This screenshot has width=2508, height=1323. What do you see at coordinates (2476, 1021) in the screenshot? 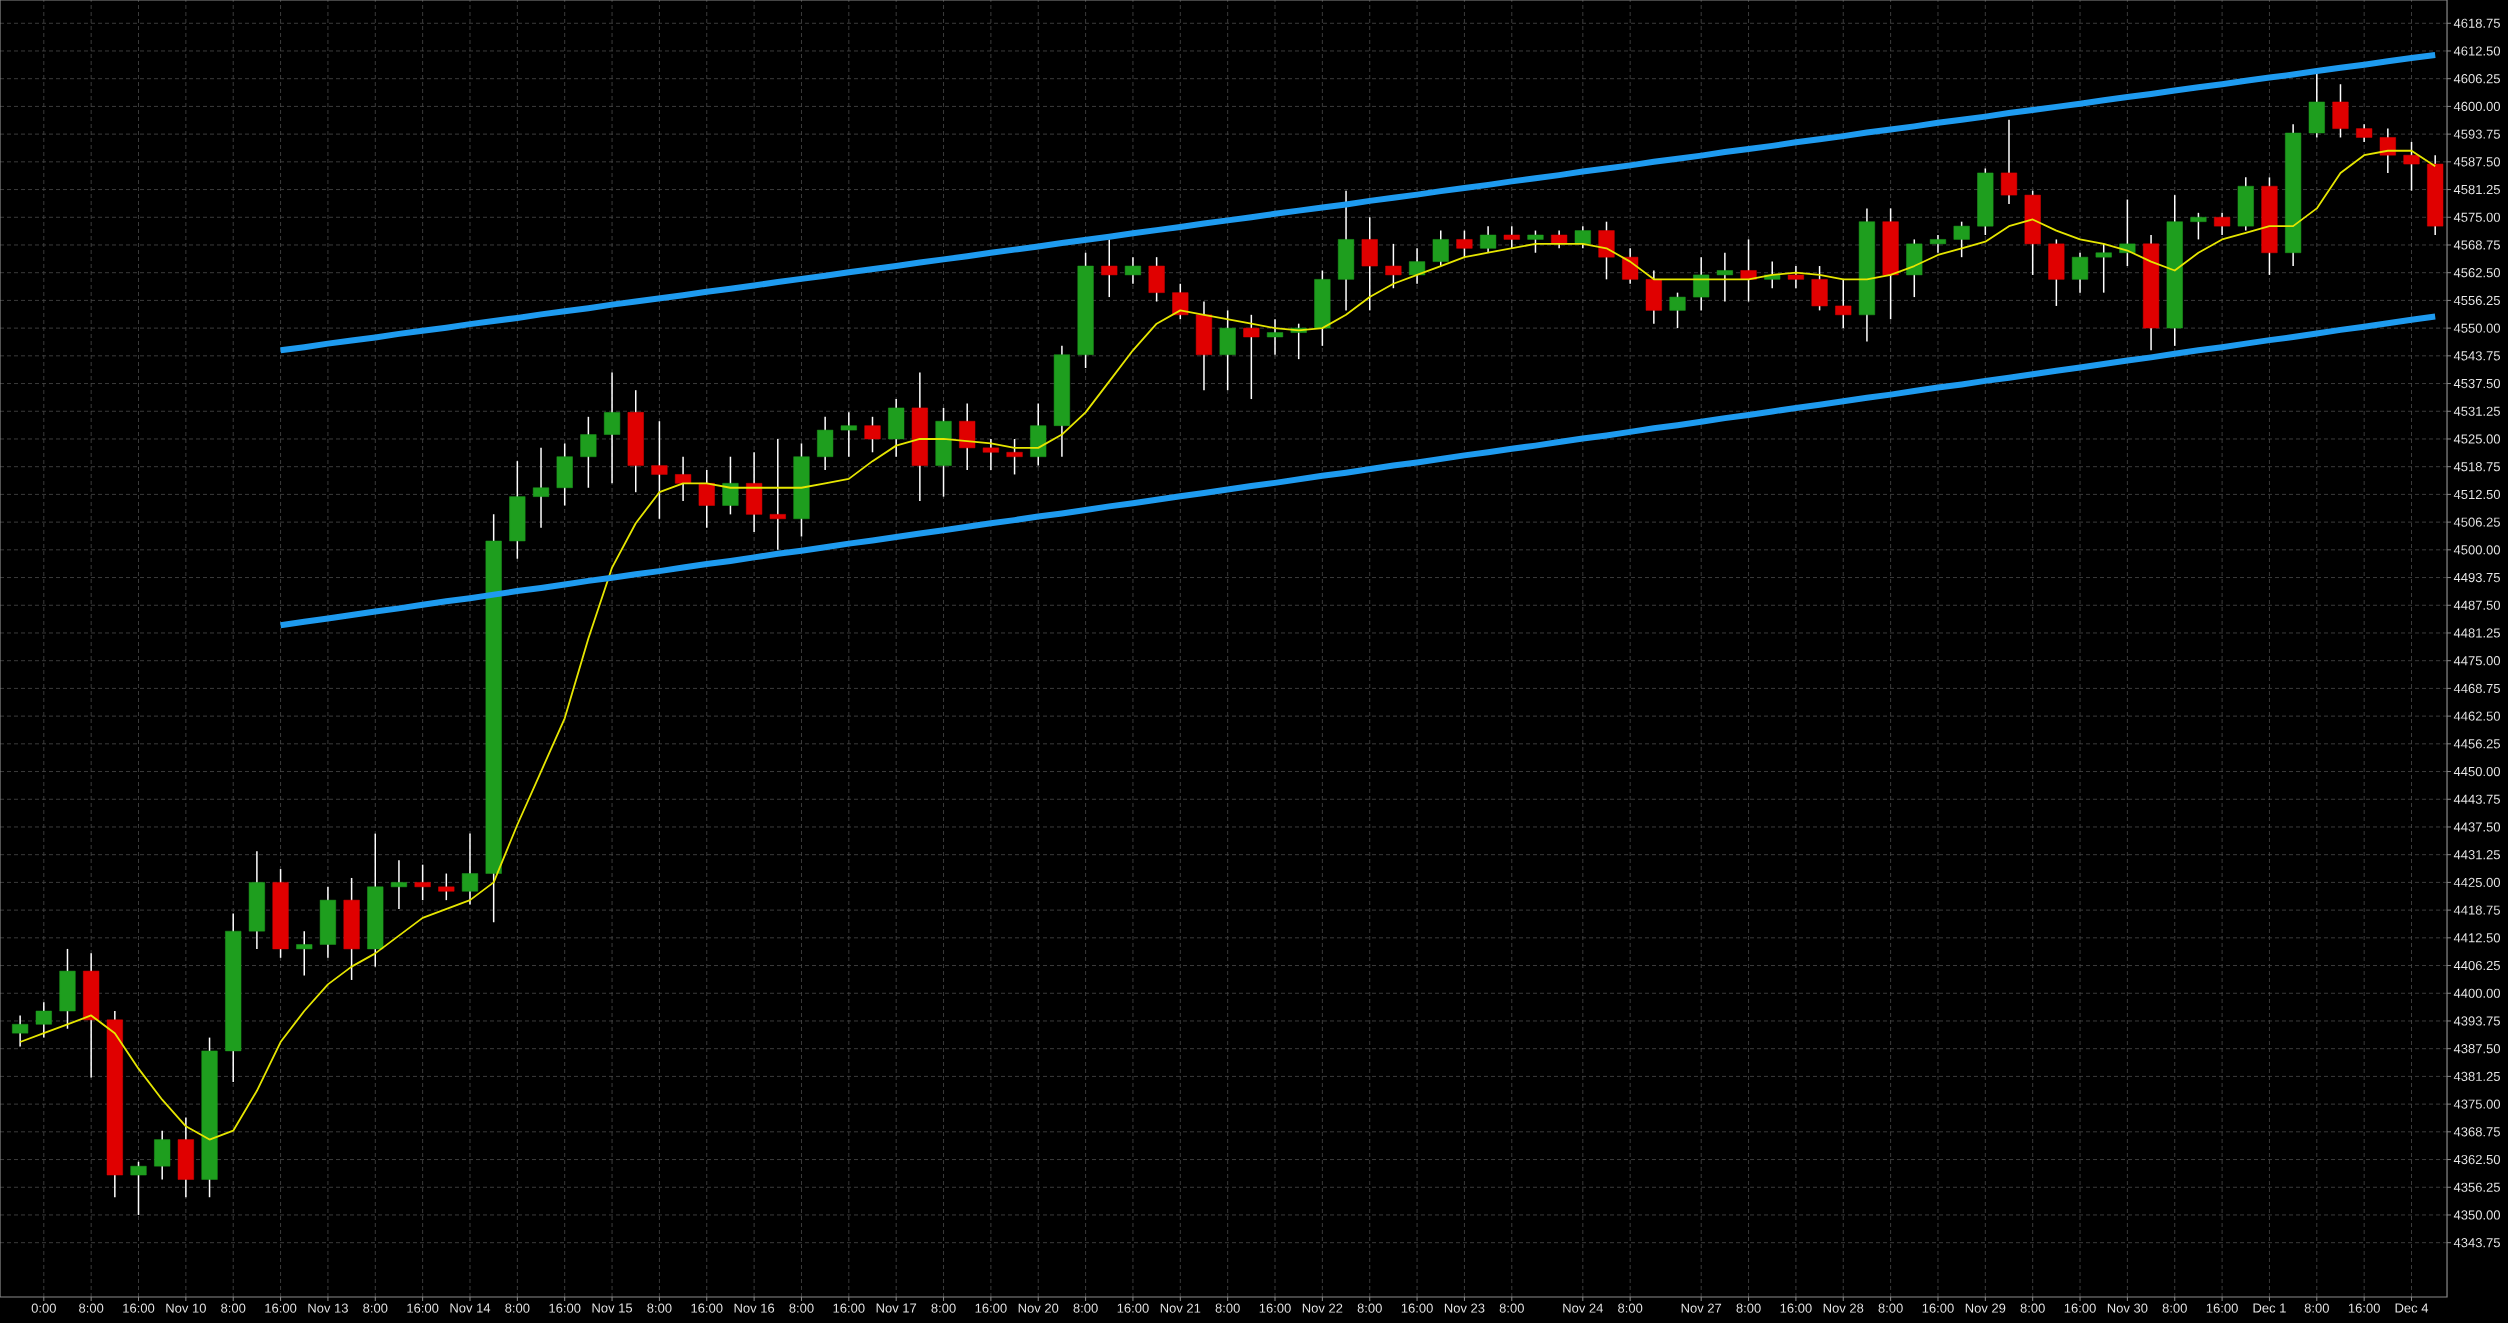
I see `y-tick-label: 4393.75` at bounding box center [2476, 1021].